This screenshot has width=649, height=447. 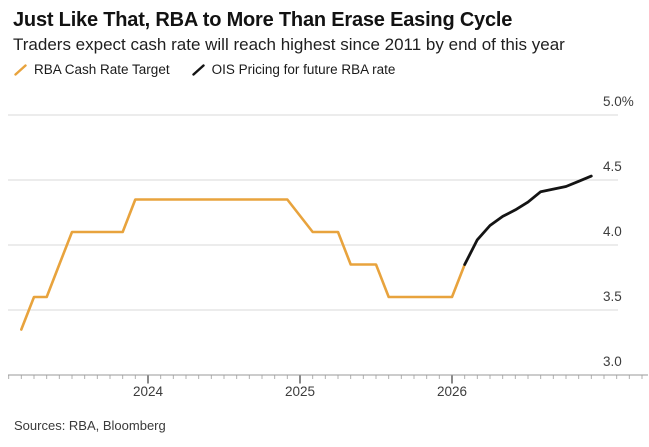 What do you see at coordinates (618, 101) in the screenshot?
I see `y-axis-label: 5.0%` at bounding box center [618, 101].